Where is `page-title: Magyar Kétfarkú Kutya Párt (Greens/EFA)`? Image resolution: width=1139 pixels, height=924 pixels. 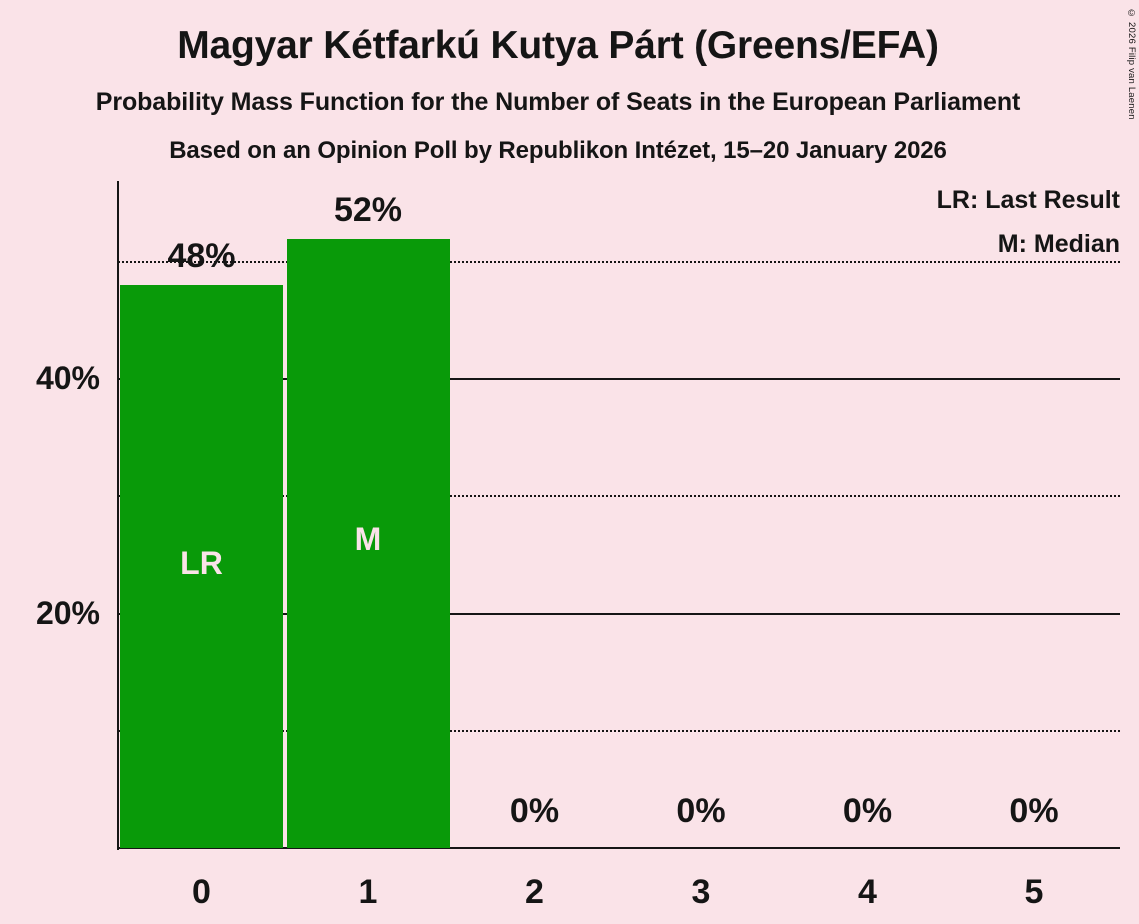
page-title: Magyar Kétfarkú Kutya Párt (Greens/EFA) is located at coordinates (558, 45).